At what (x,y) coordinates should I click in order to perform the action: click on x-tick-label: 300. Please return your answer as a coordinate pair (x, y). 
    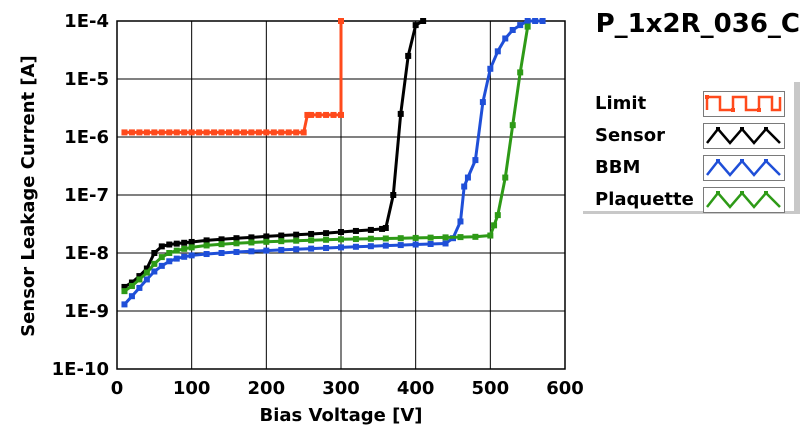
    Looking at the image, I should click on (341, 388).